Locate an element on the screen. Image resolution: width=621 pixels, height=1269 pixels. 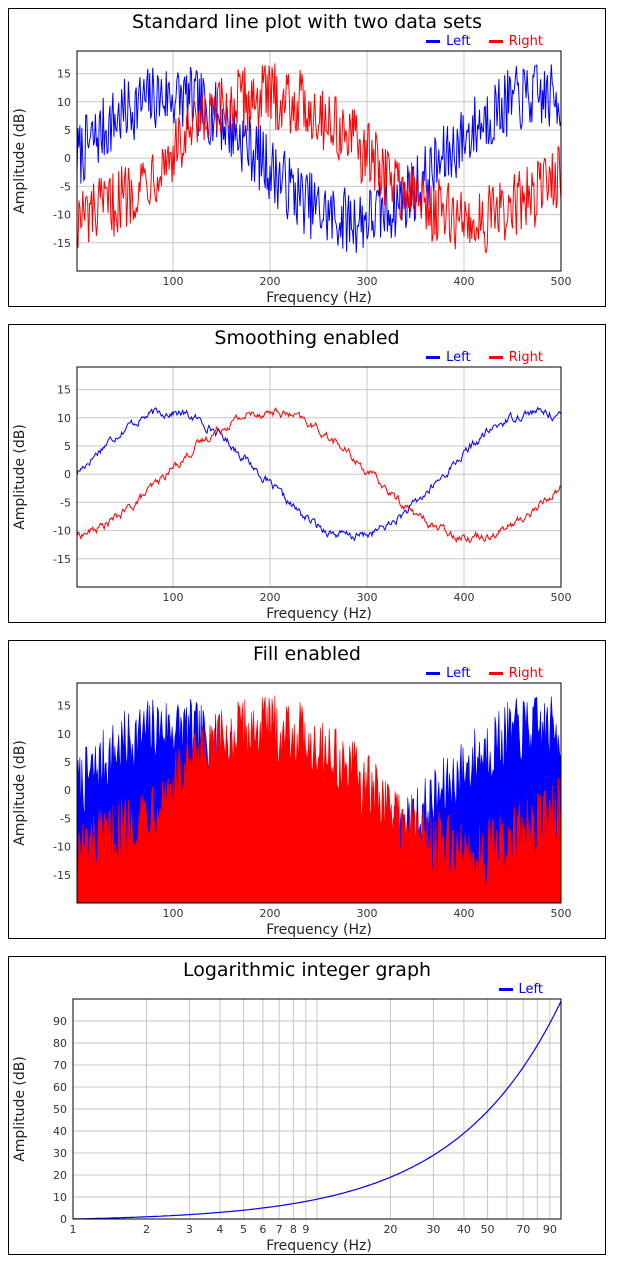
x-tick-label: 50 is located at coordinates (488, 1229).